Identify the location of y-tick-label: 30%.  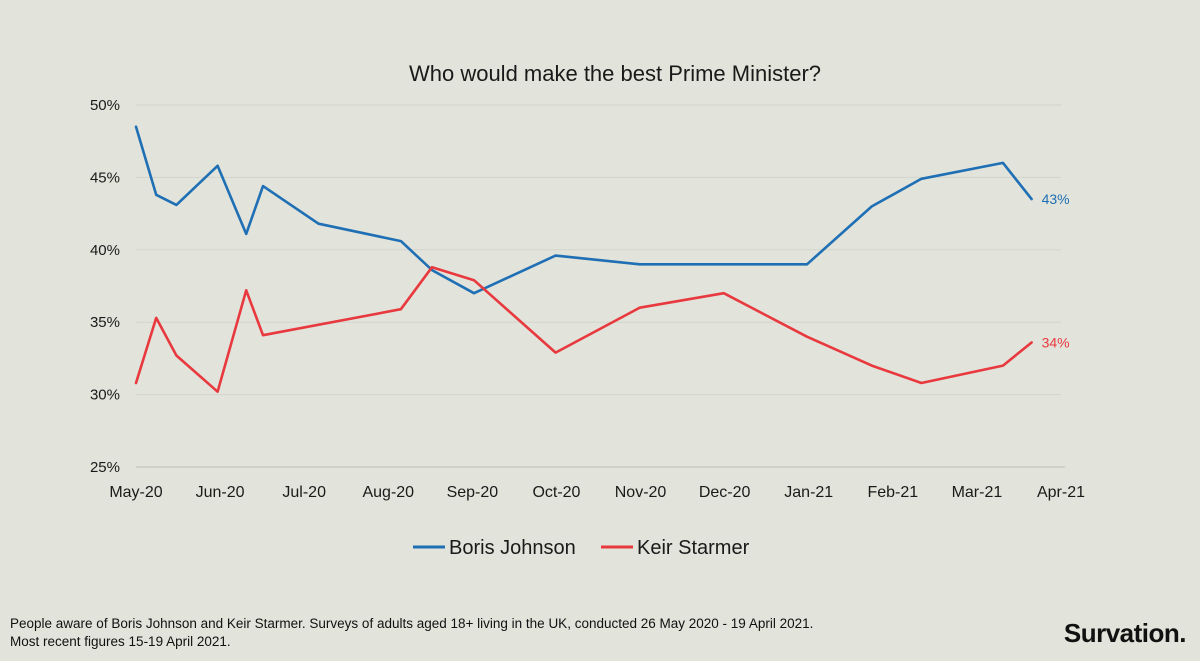
(105, 395).